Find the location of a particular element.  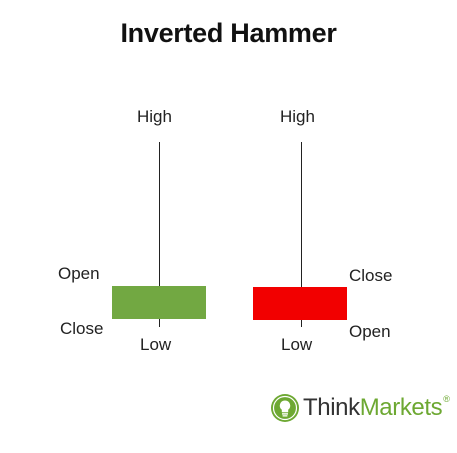

lightbulb-icon is located at coordinates (285, 408).